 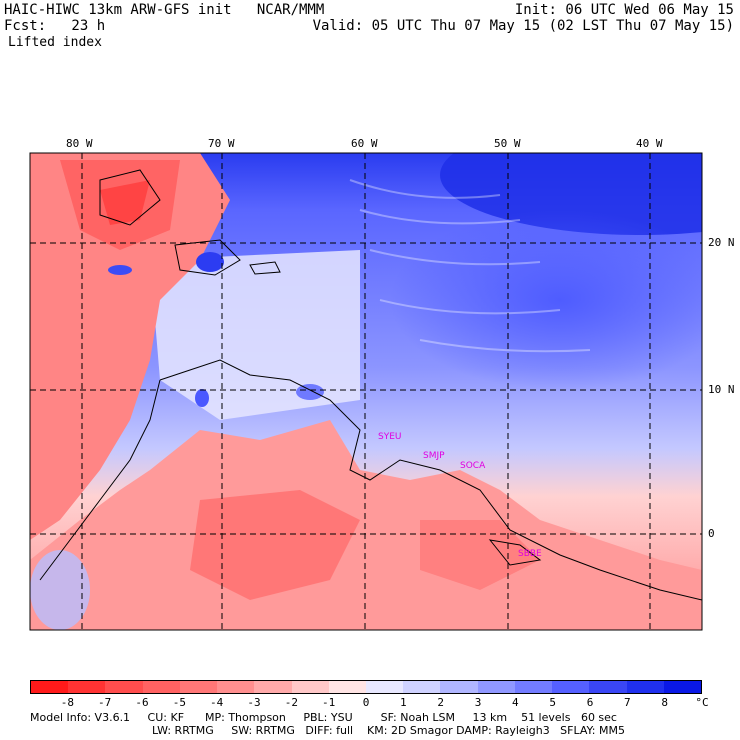 I want to click on lon-label: 50 W, so click(x=507, y=143).